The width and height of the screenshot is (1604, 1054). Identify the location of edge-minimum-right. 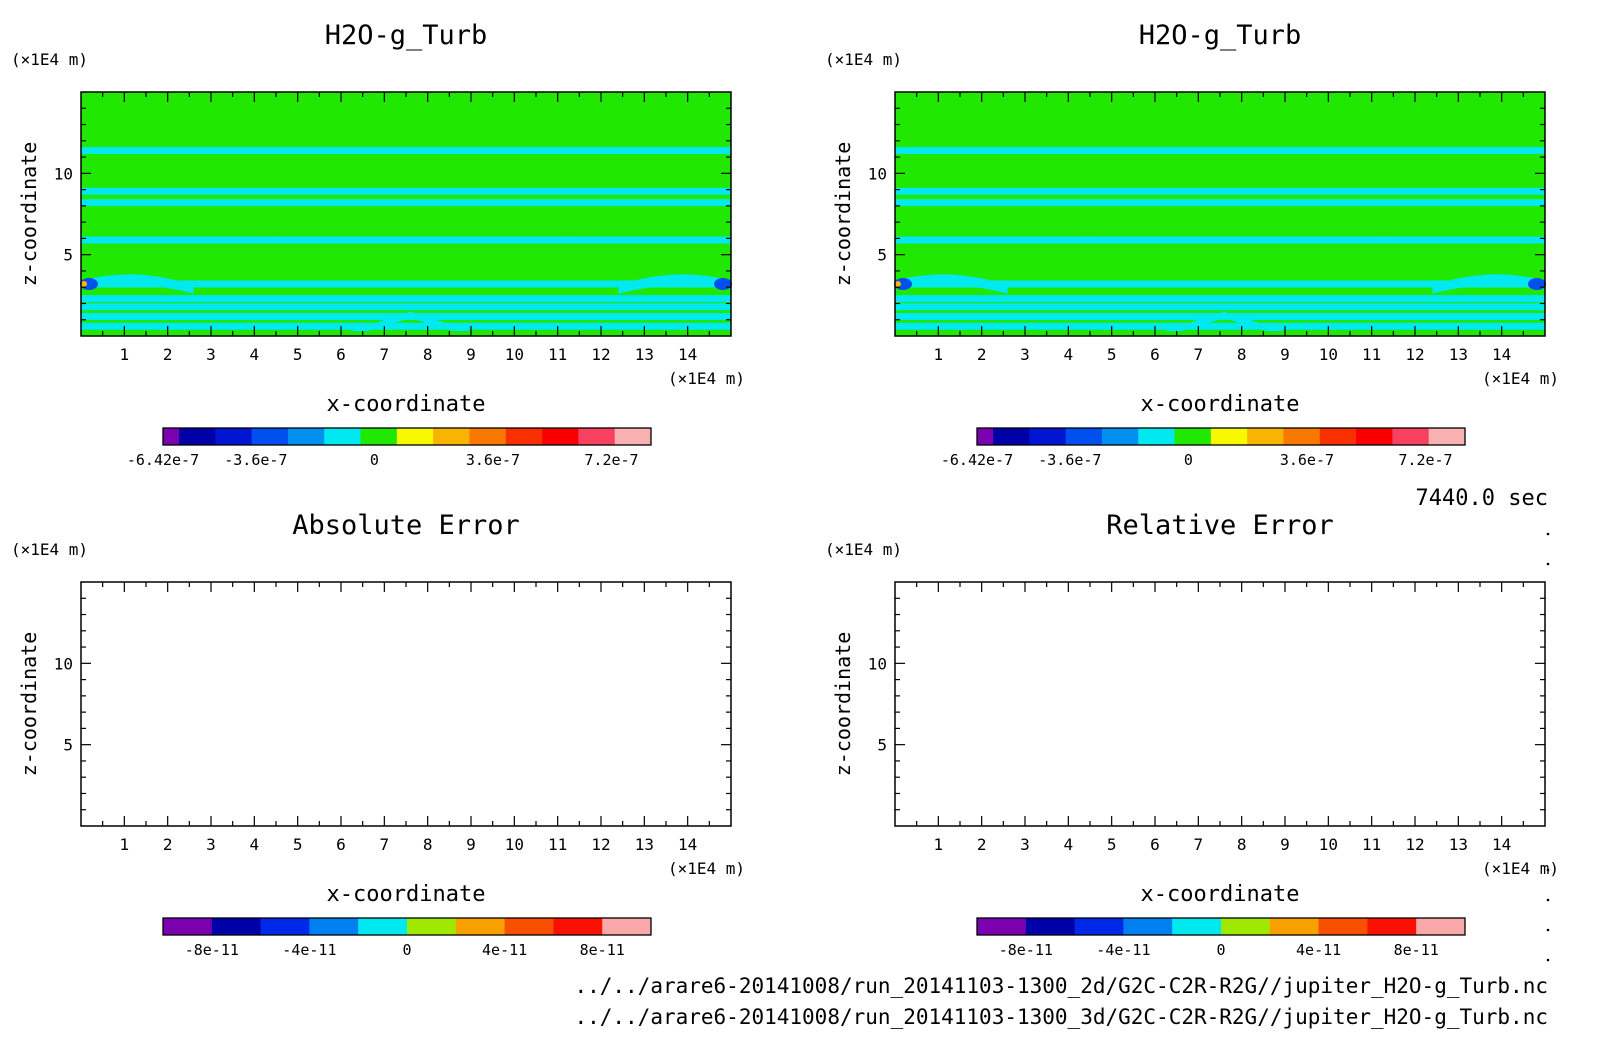
(1537, 283).